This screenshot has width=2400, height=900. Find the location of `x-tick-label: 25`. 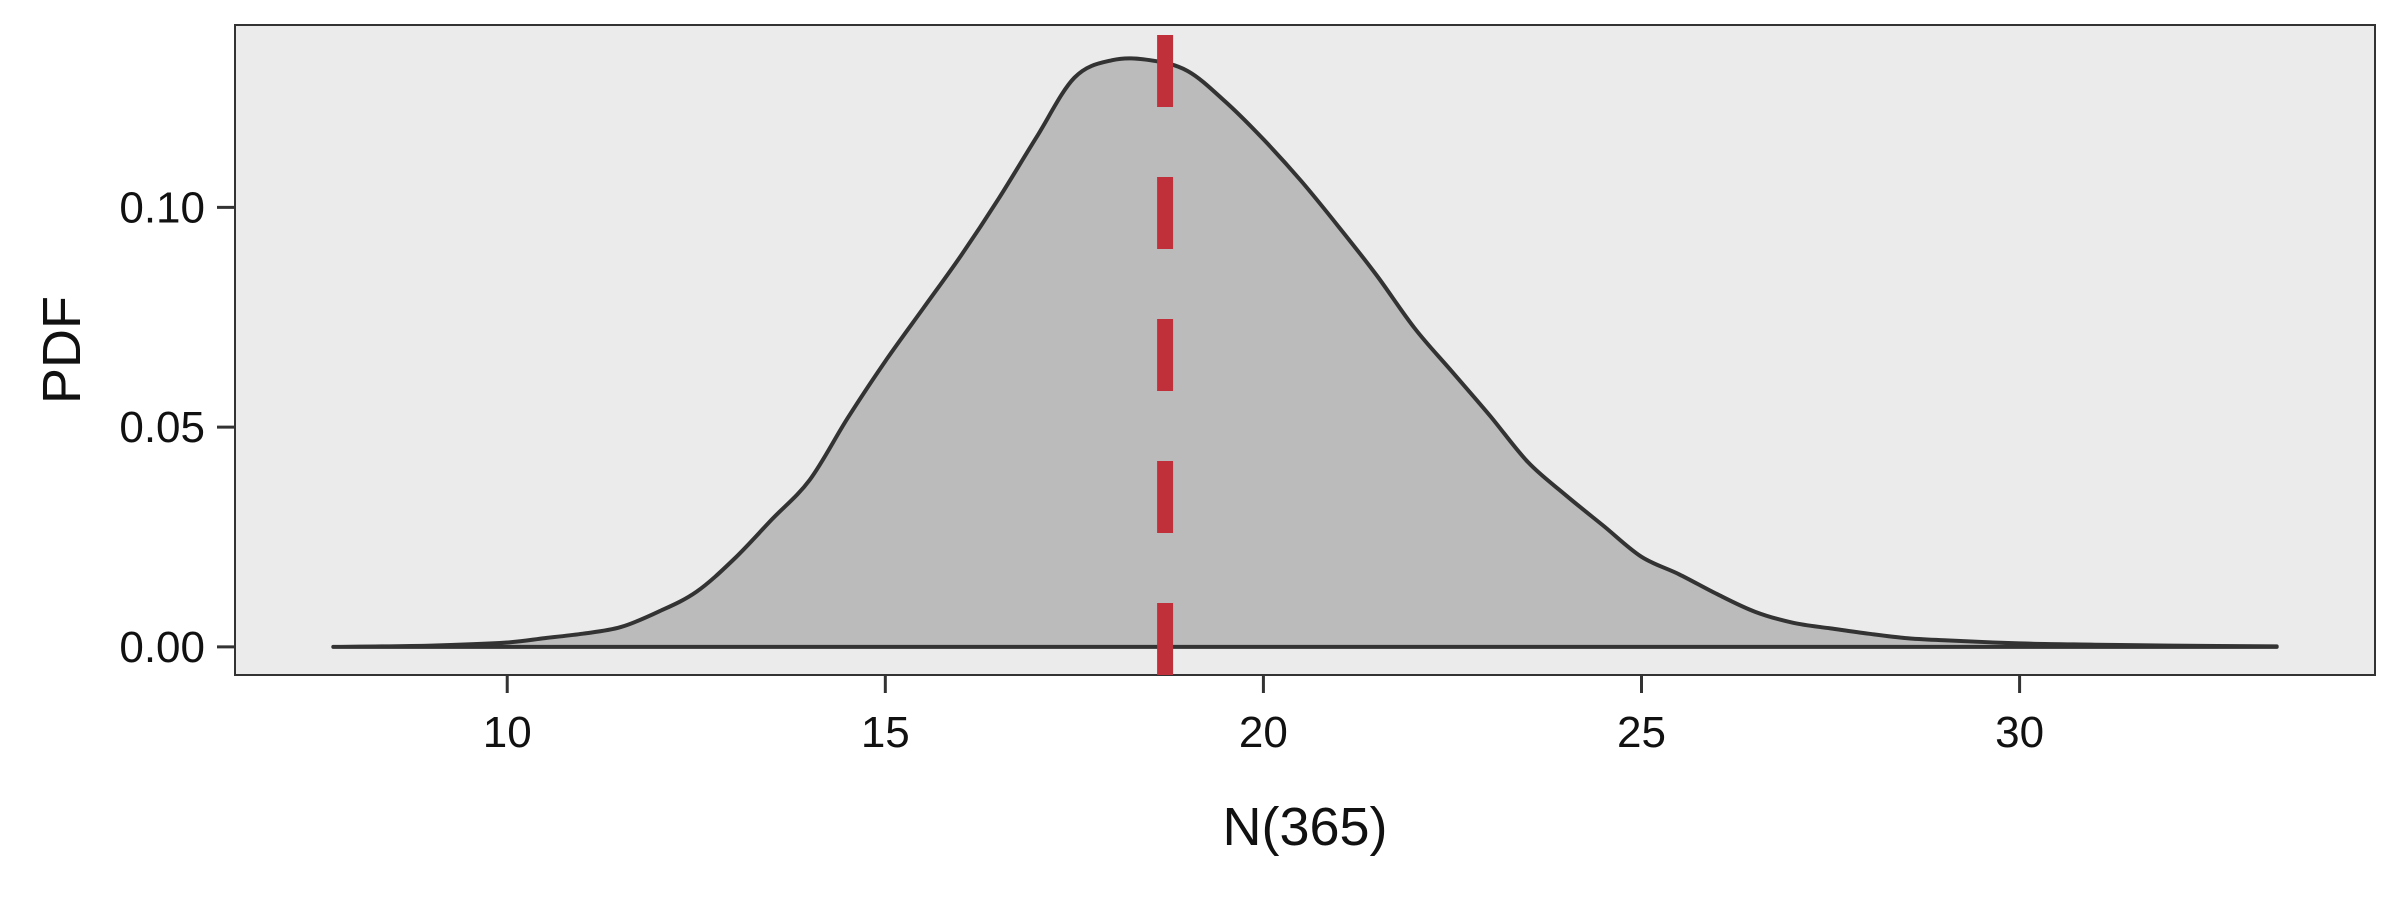

x-tick-label: 25 is located at coordinates (1641, 732).